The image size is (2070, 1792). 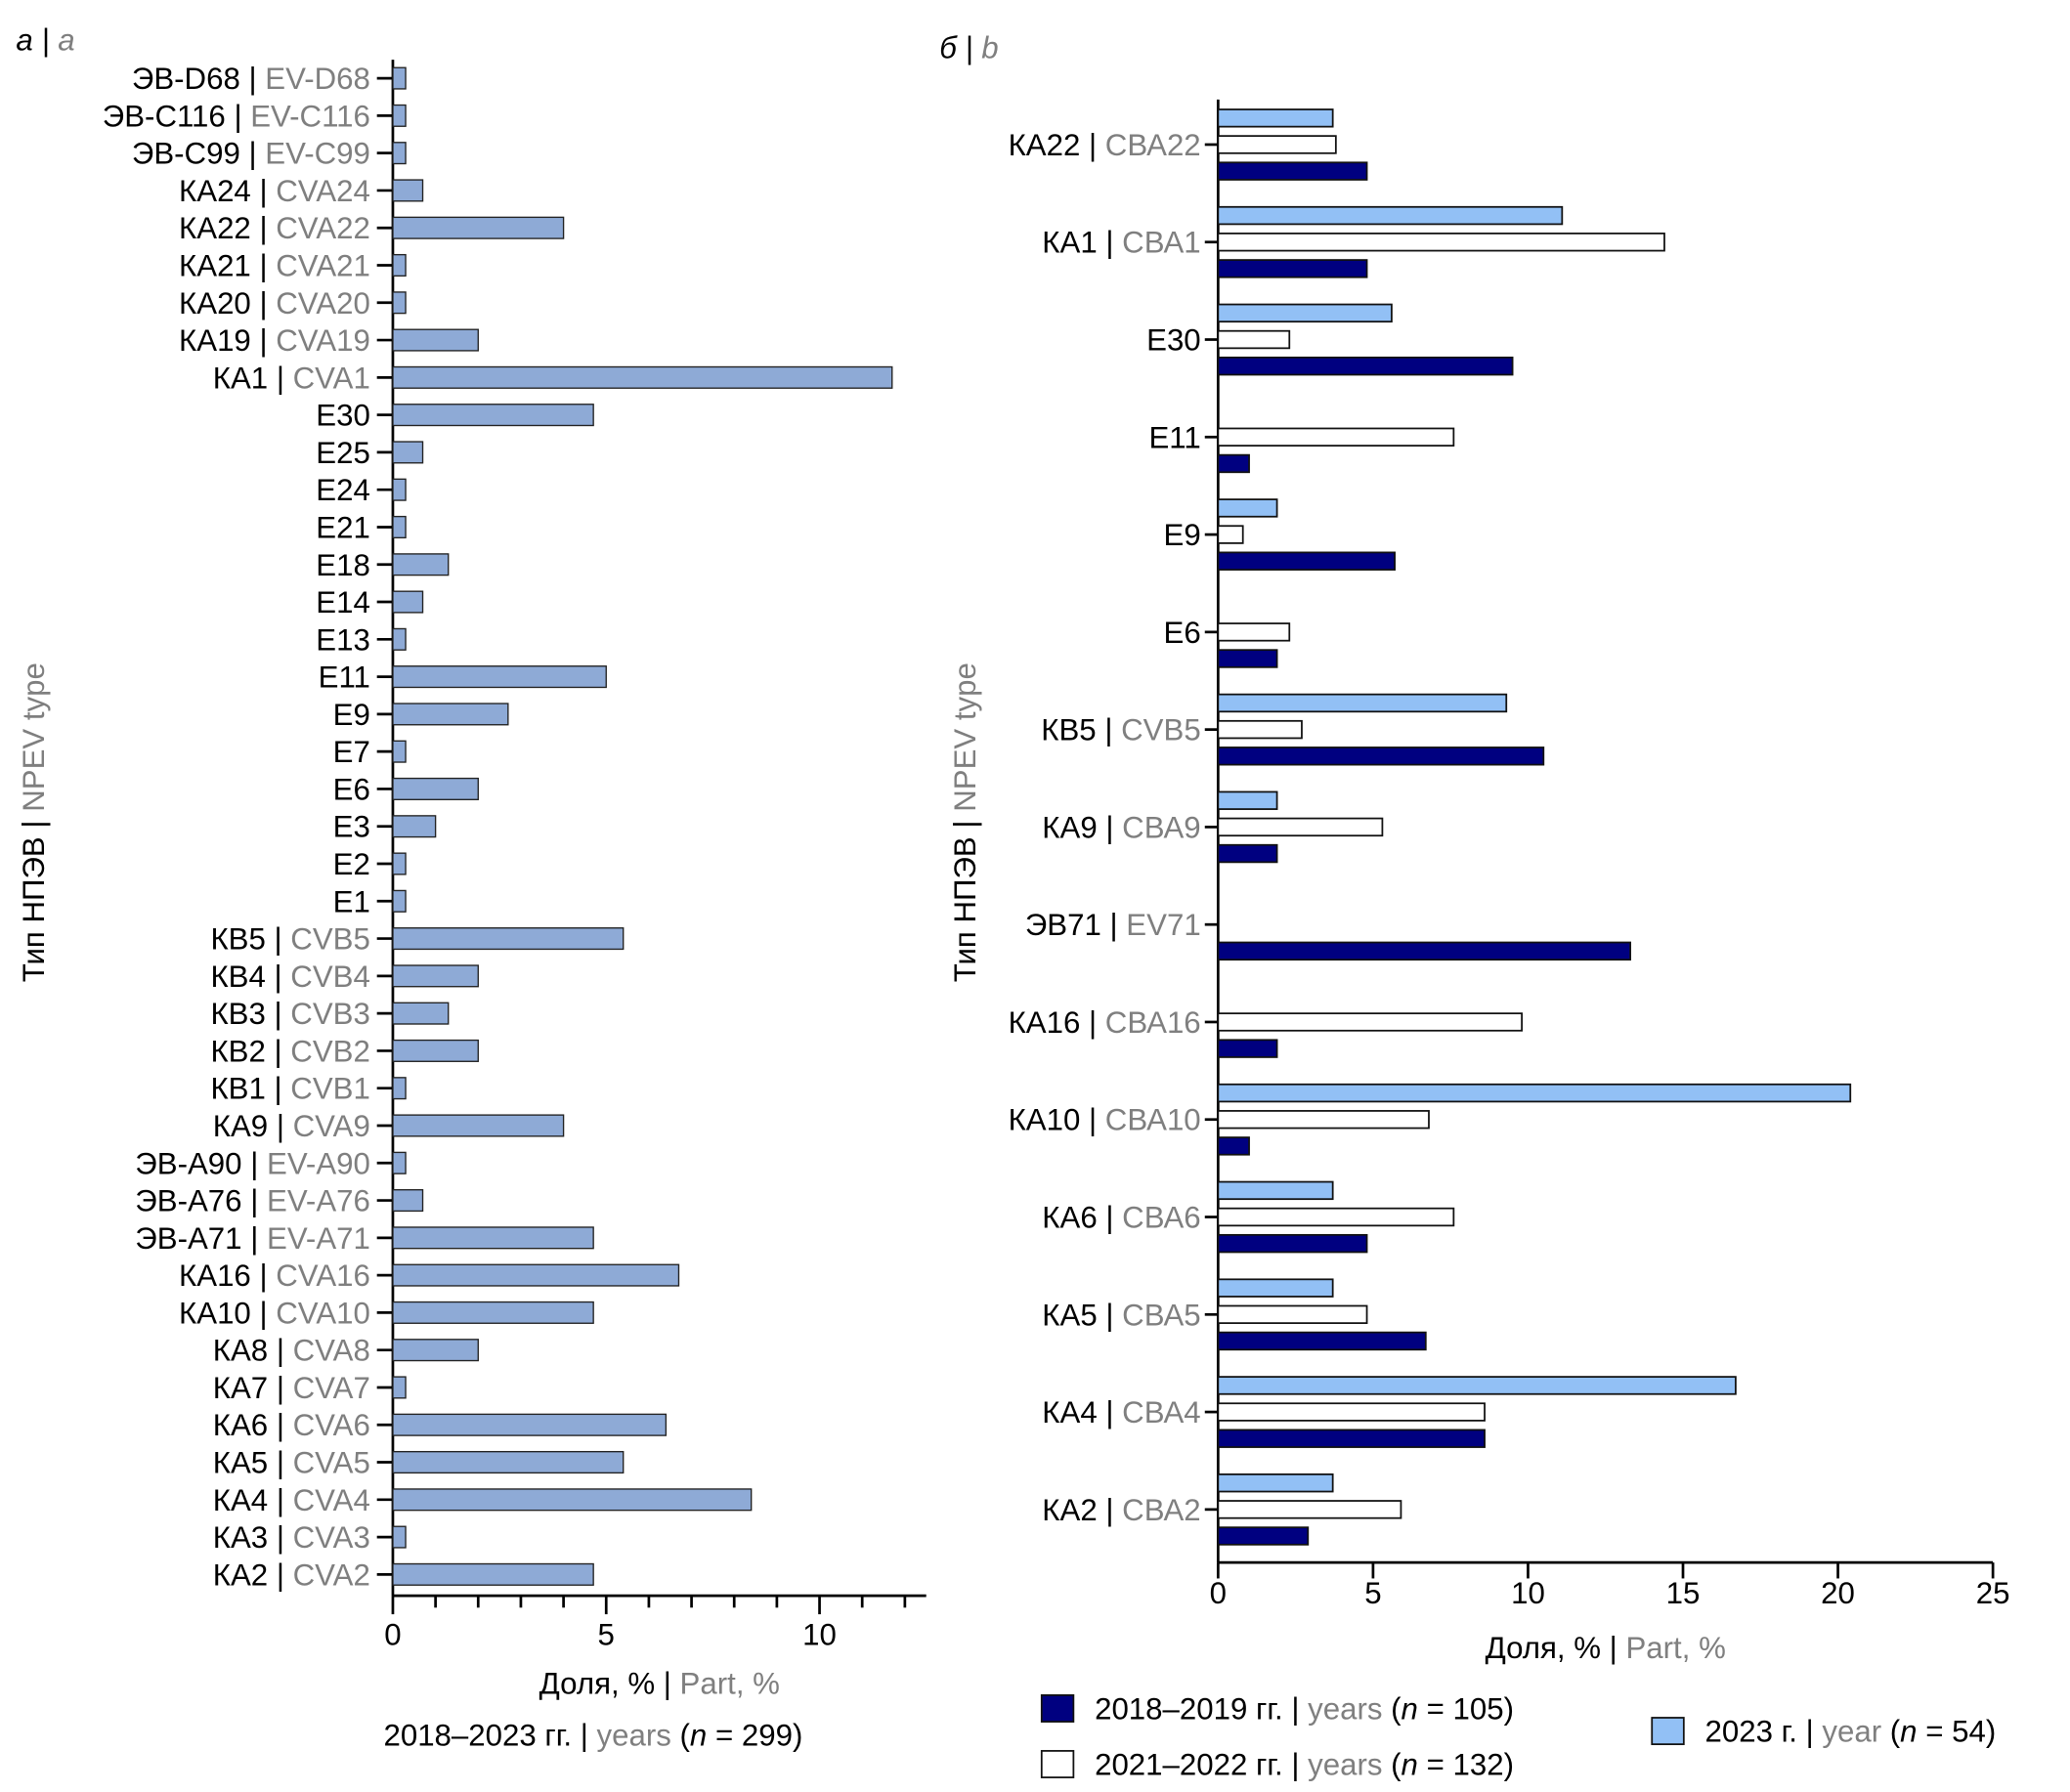 I want to click on legend-label: 2018–2019 гг. | years (n = 105), so click(x=1305, y=1708).